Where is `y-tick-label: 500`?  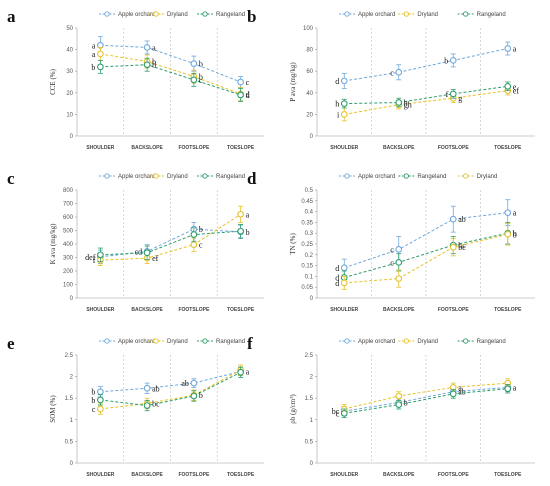 y-tick-label: 500 is located at coordinates (68, 232).